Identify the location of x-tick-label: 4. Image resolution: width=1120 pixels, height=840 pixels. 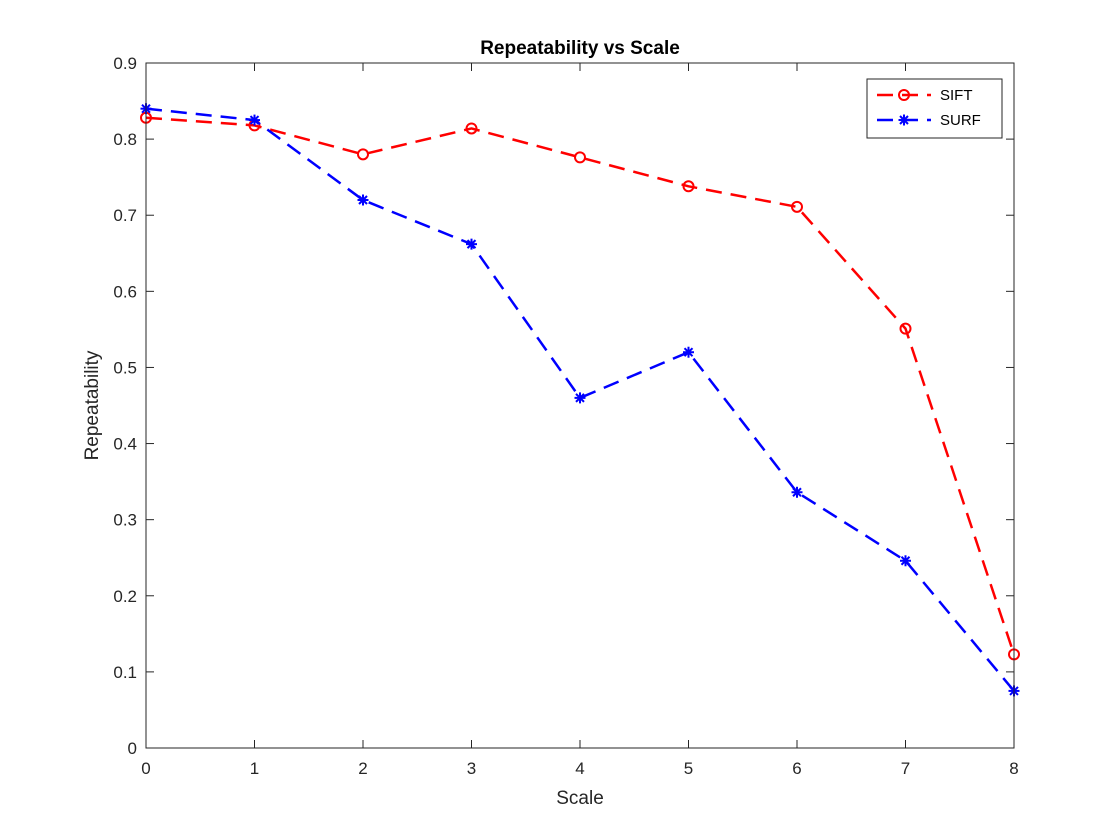
(579, 768).